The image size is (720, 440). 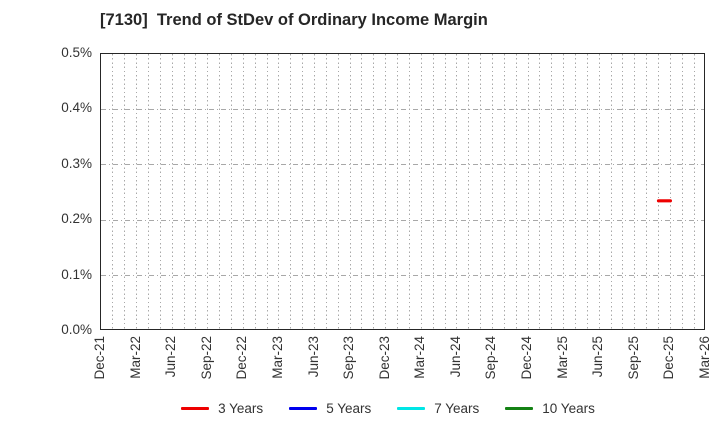 I want to click on legend-item-3-years: 3 Years, so click(x=222, y=408).